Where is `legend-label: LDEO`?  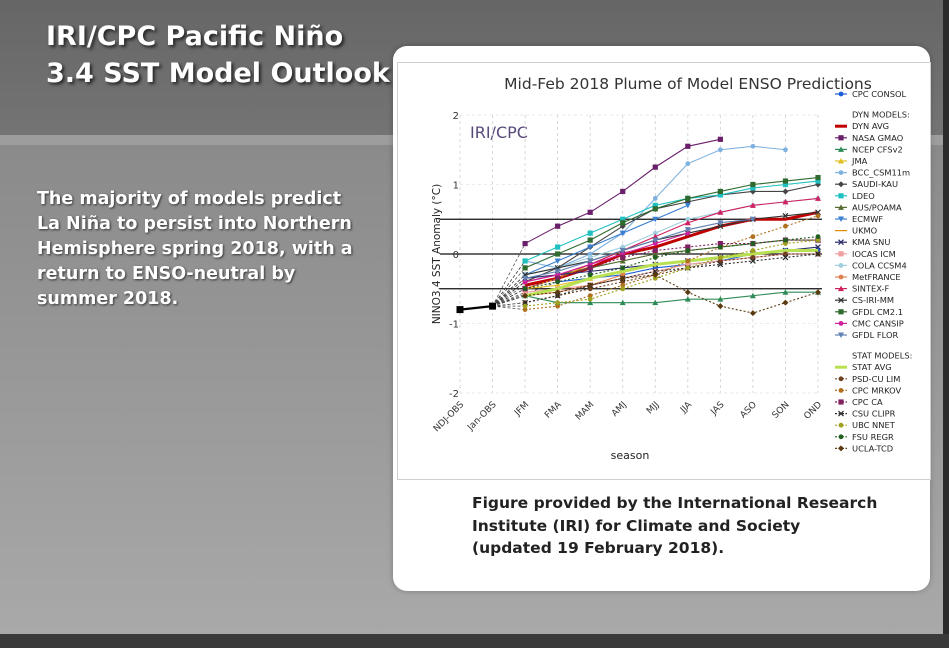 legend-label: LDEO is located at coordinates (863, 196).